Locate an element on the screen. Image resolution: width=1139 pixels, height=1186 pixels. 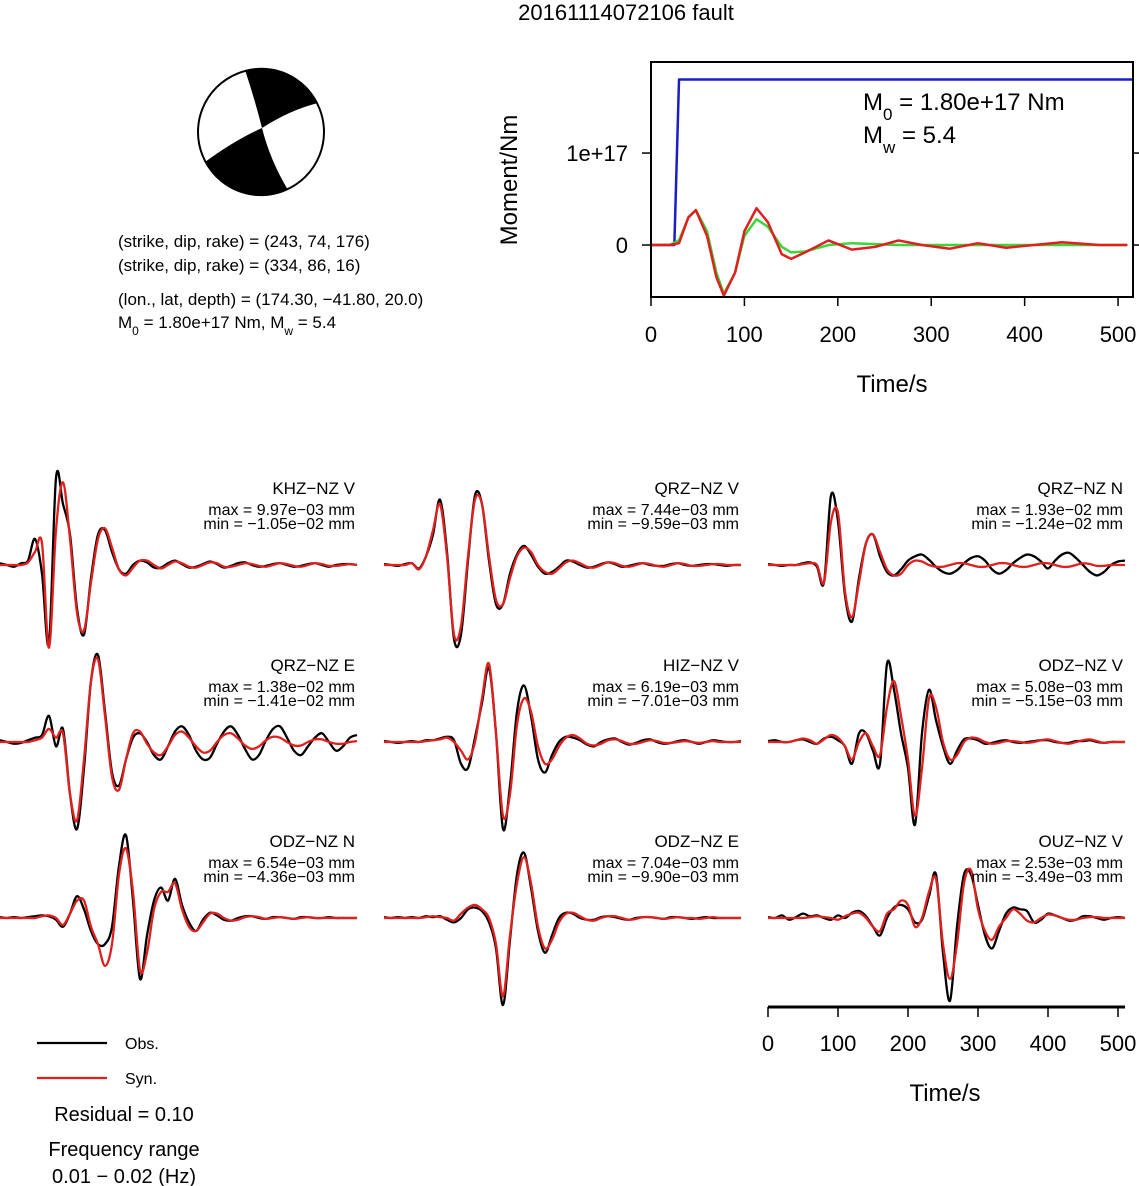
plot-frame is located at coordinates (892, 179).